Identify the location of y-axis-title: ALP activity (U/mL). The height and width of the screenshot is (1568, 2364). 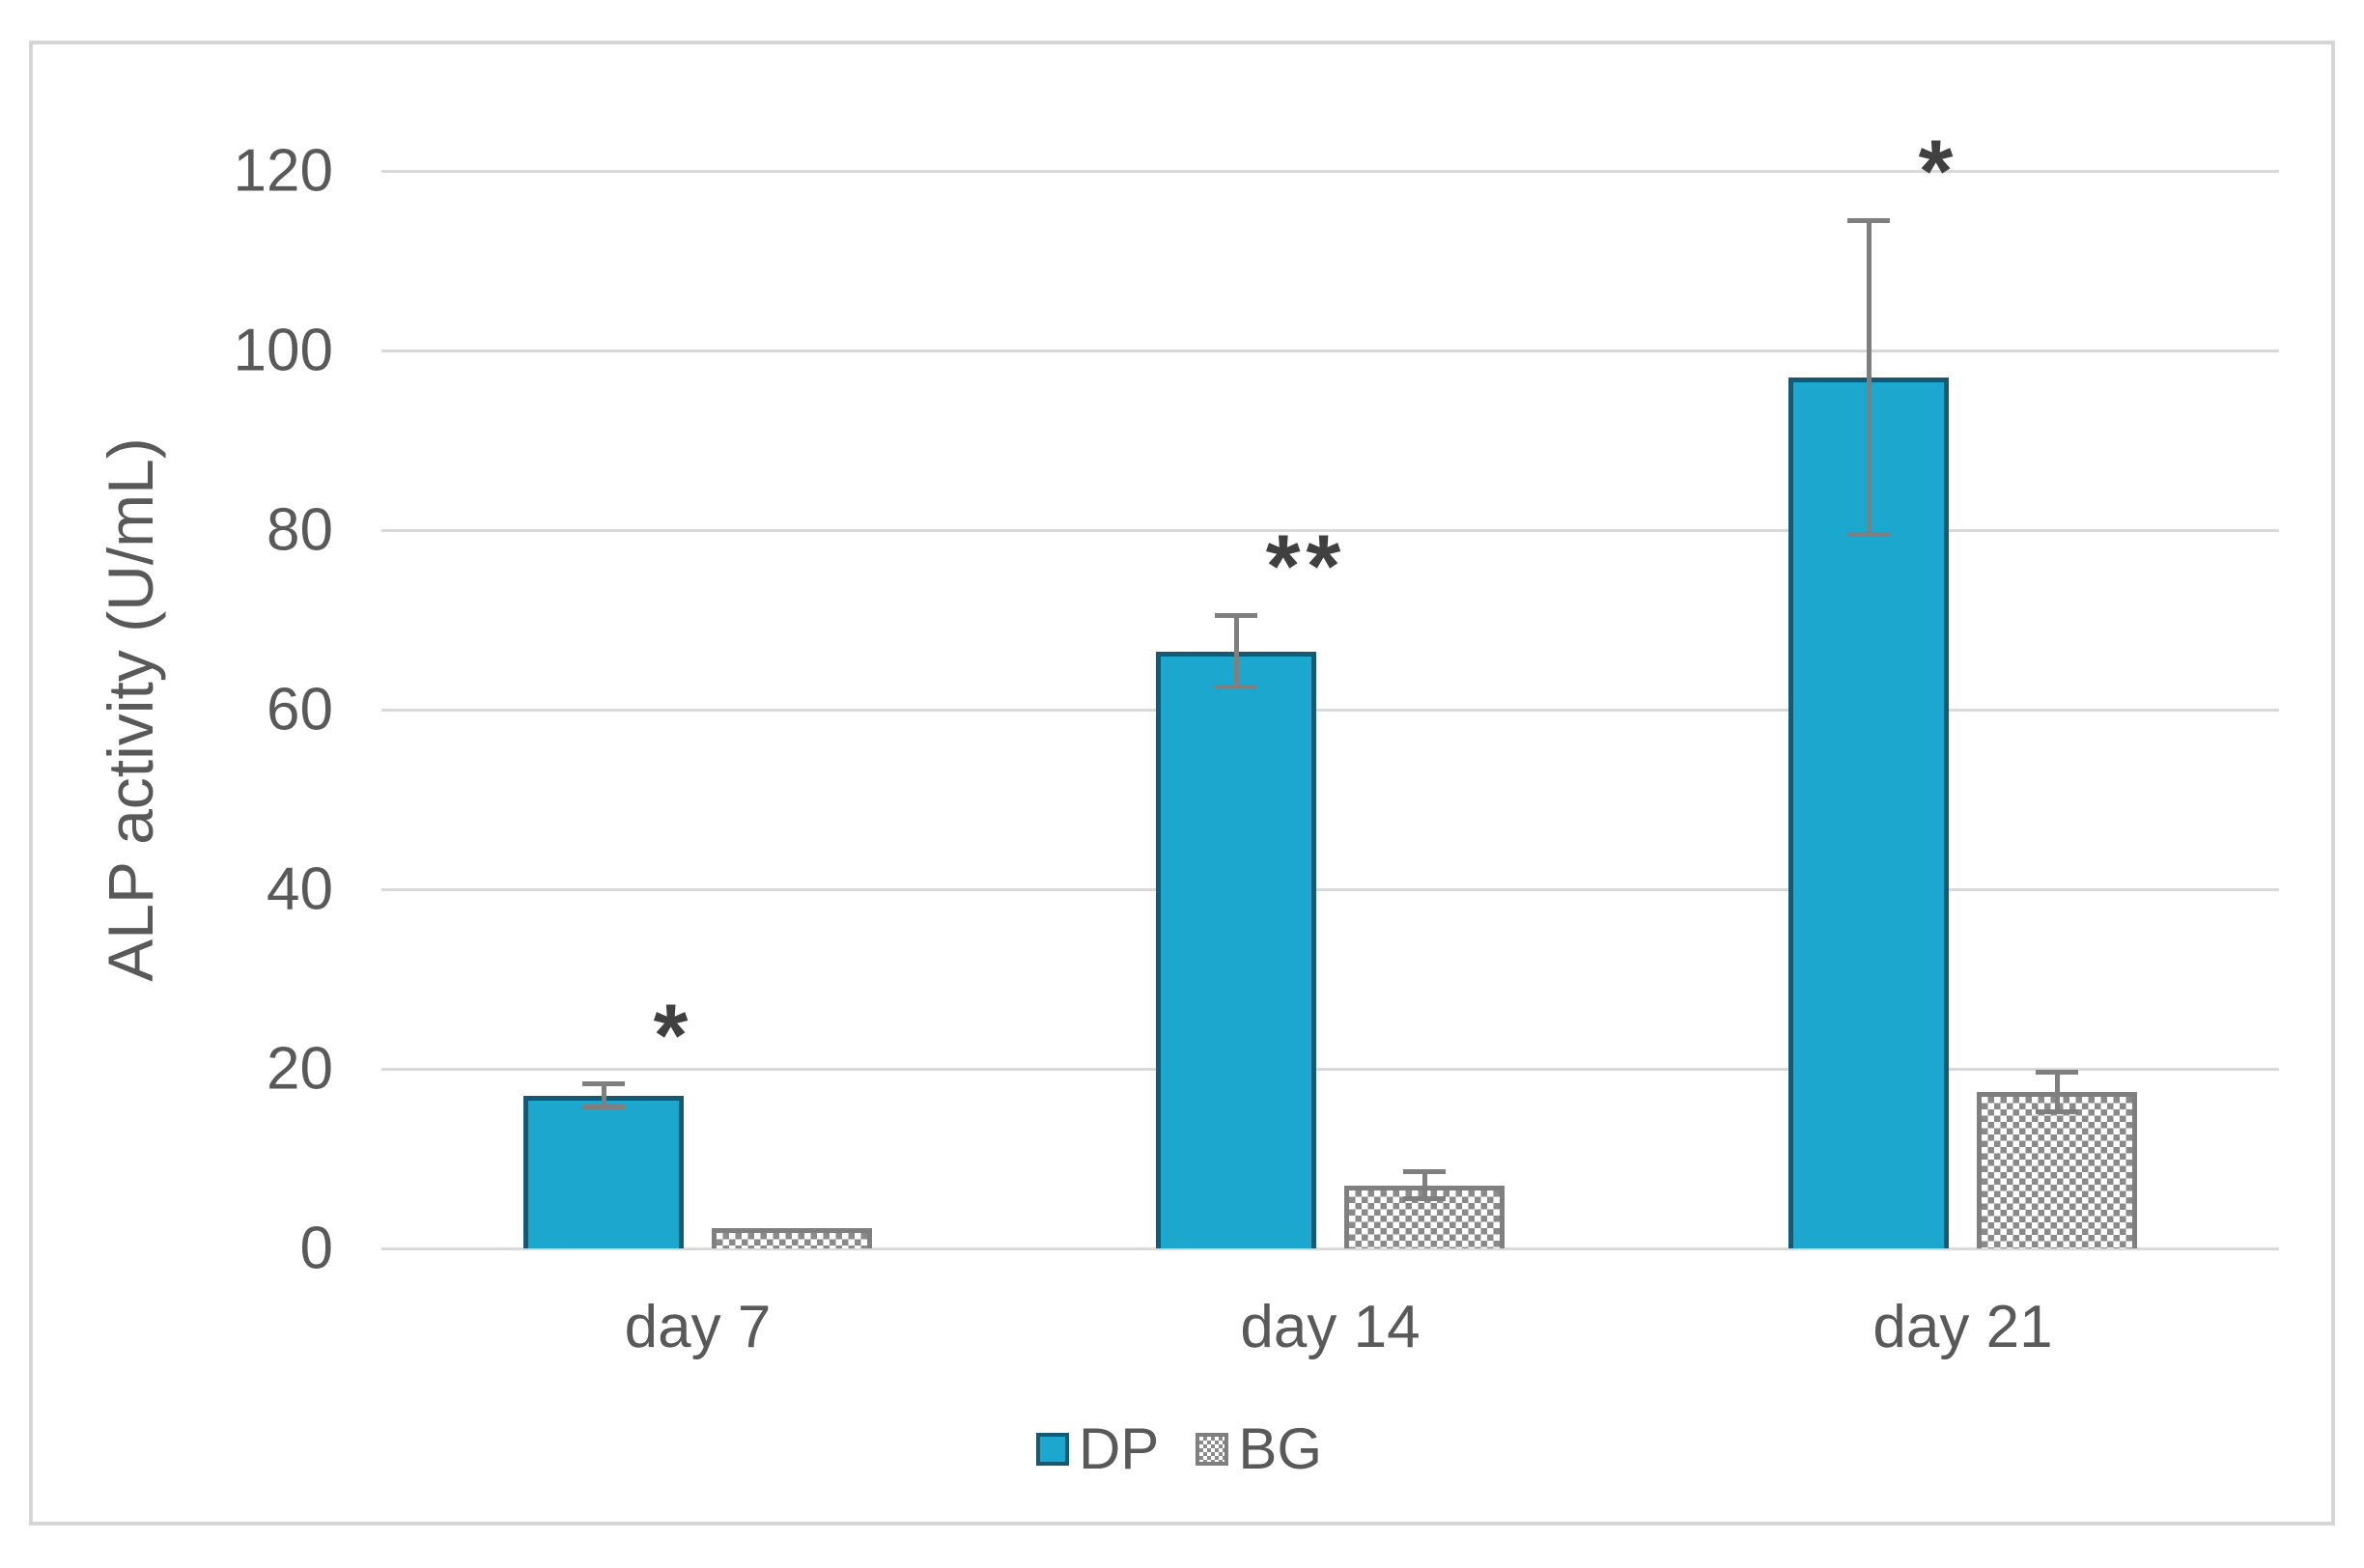
(130, 710).